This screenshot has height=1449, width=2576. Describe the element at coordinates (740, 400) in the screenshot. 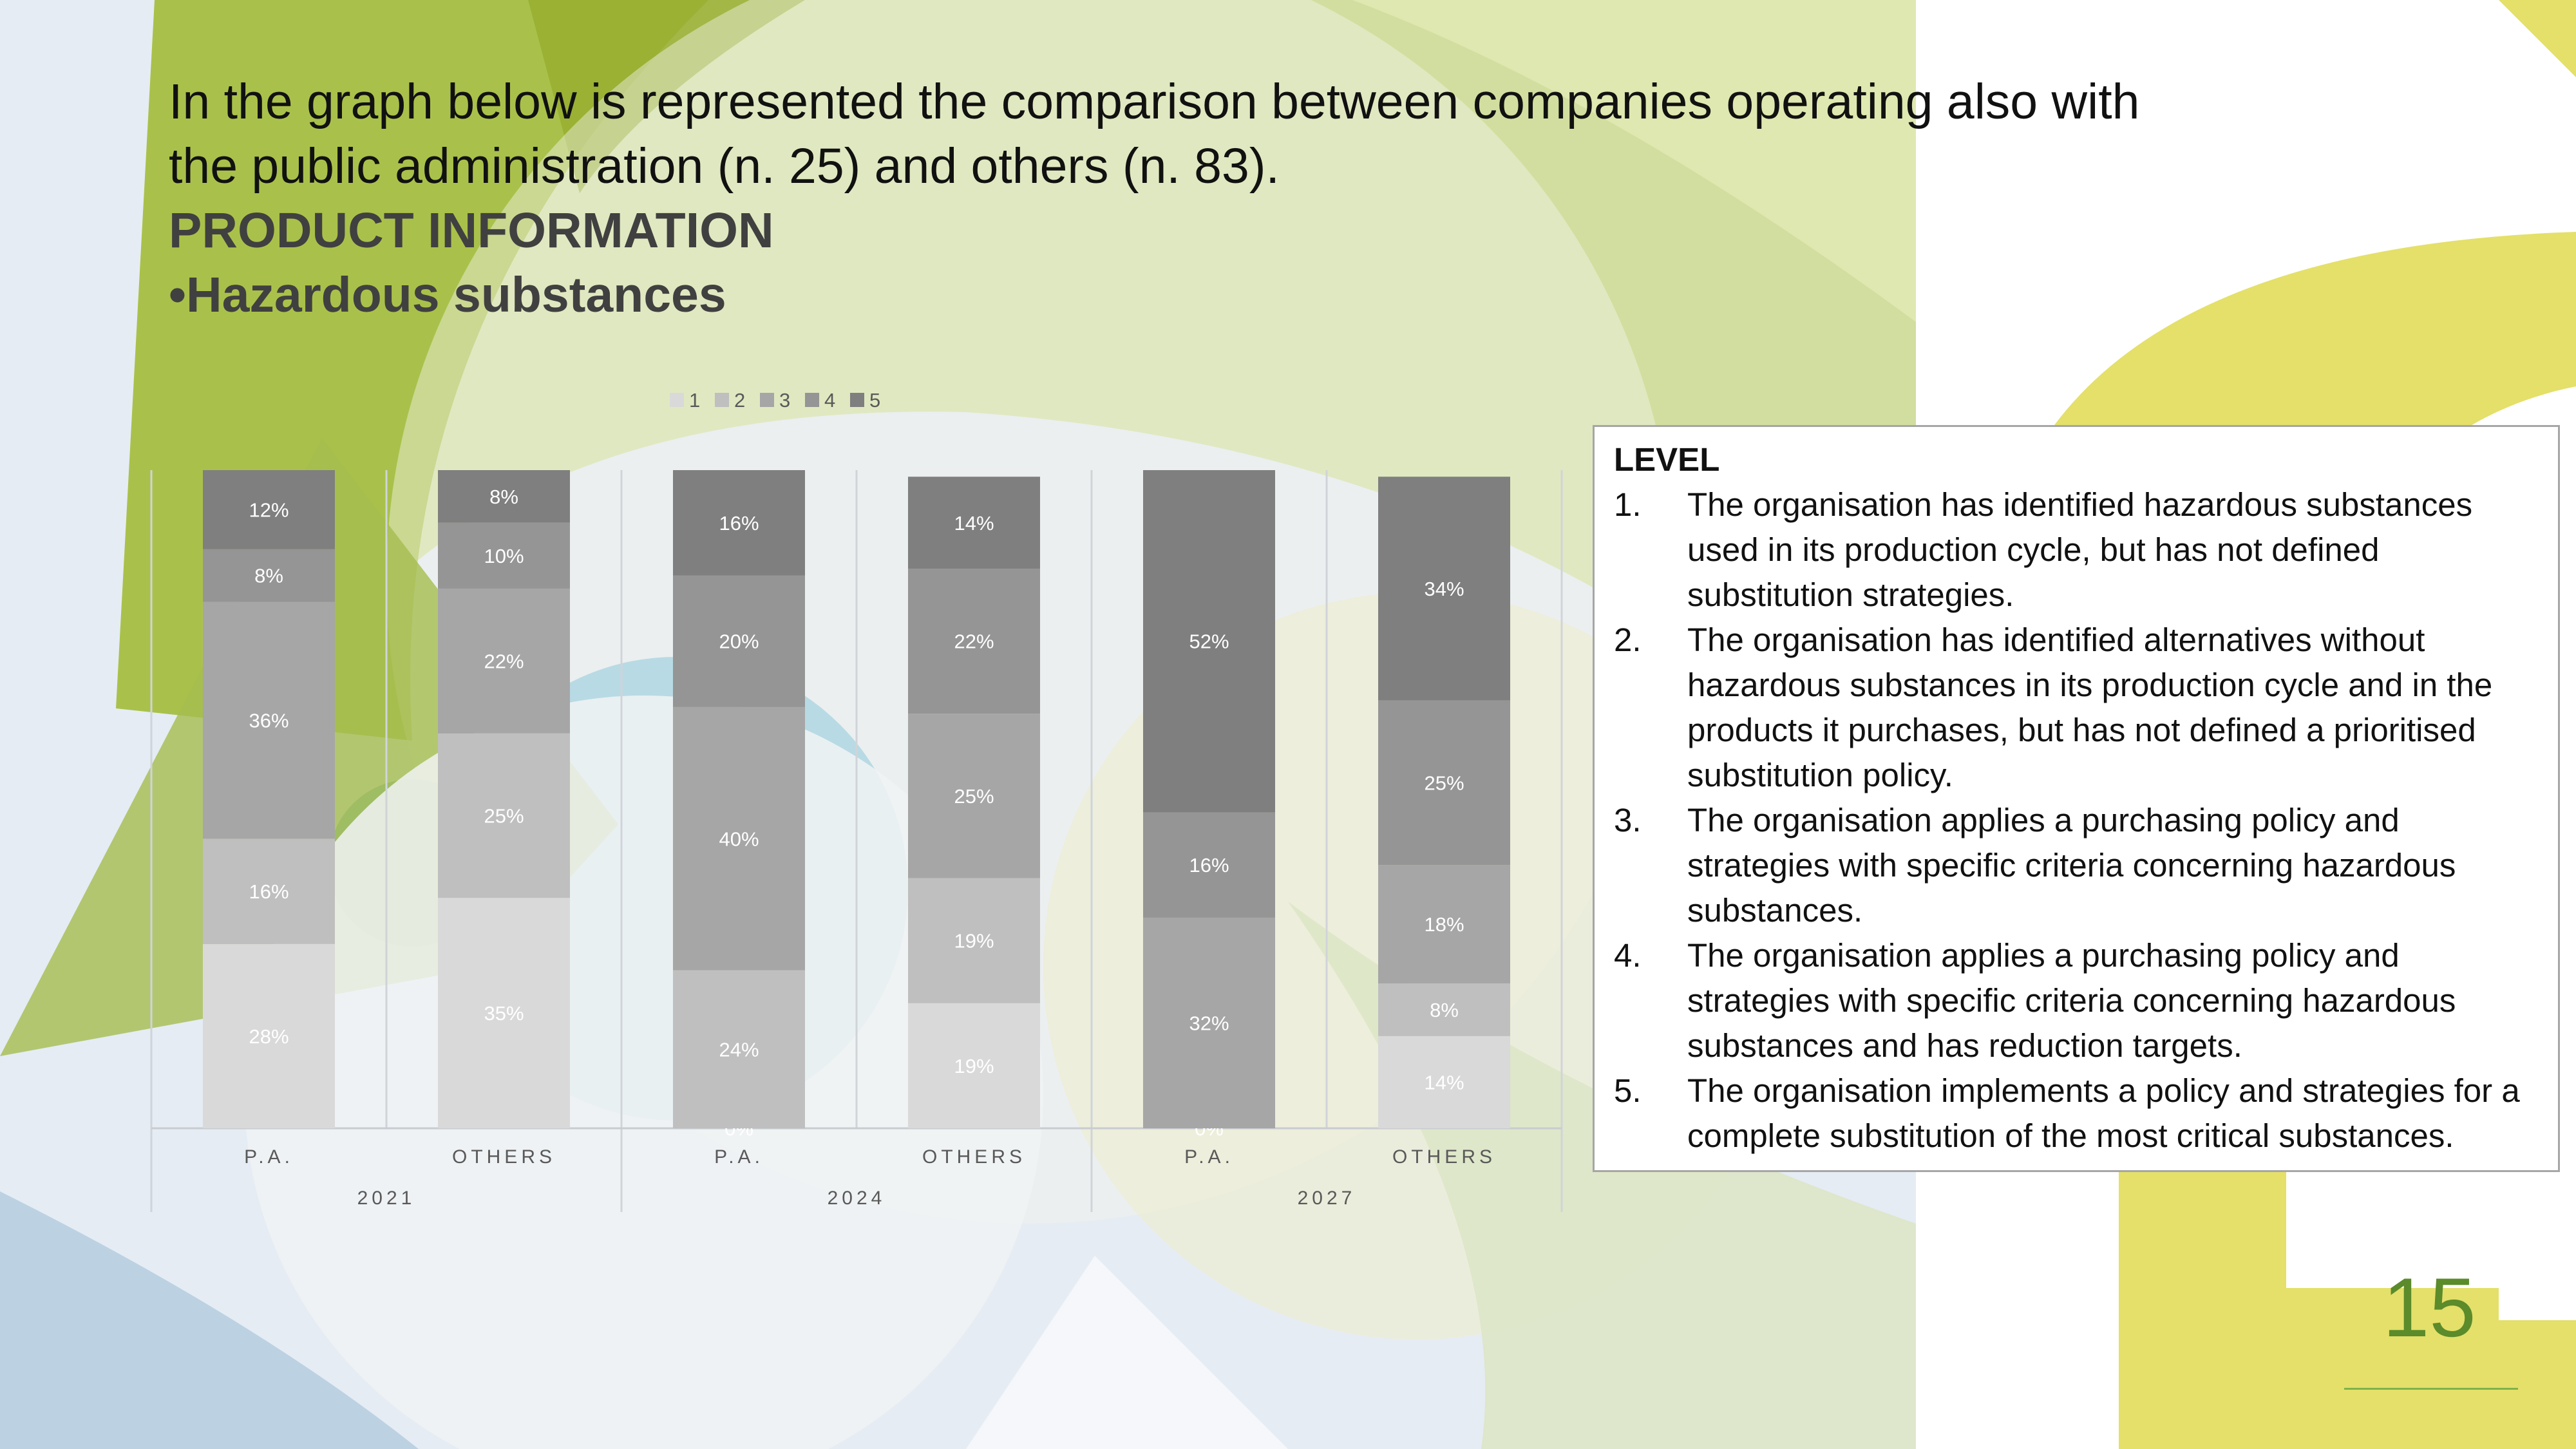

I see `legend-label: 2` at that location.